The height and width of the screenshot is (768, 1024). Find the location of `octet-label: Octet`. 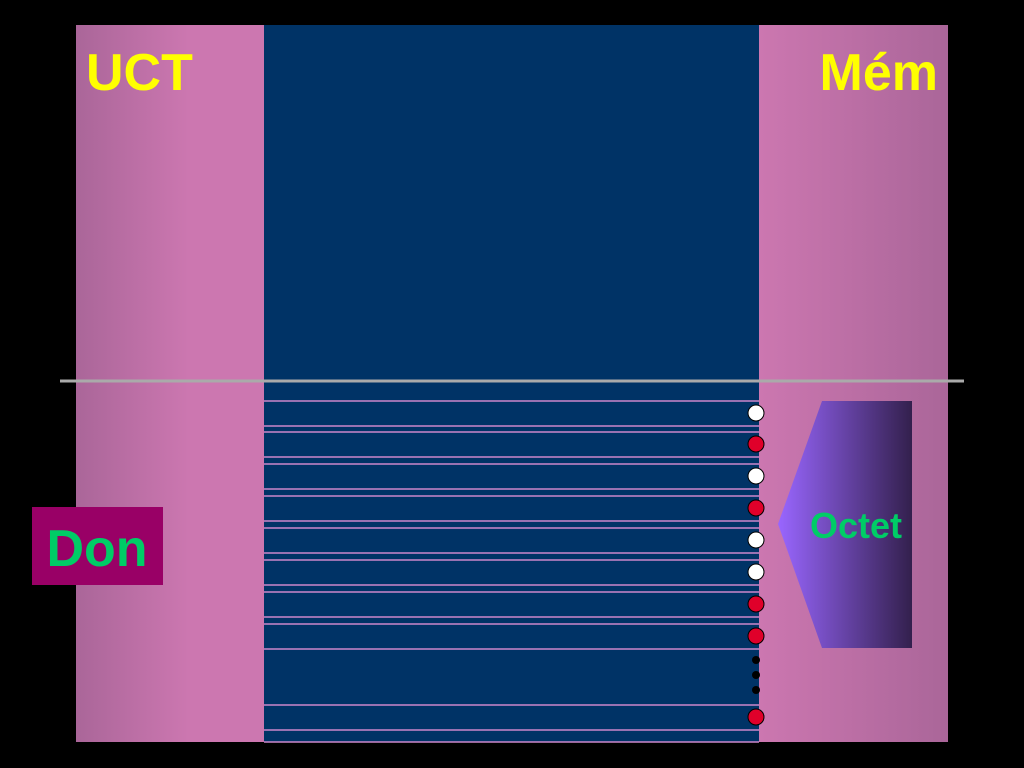

octet-label: Octet is located at coordinates (856, 525).